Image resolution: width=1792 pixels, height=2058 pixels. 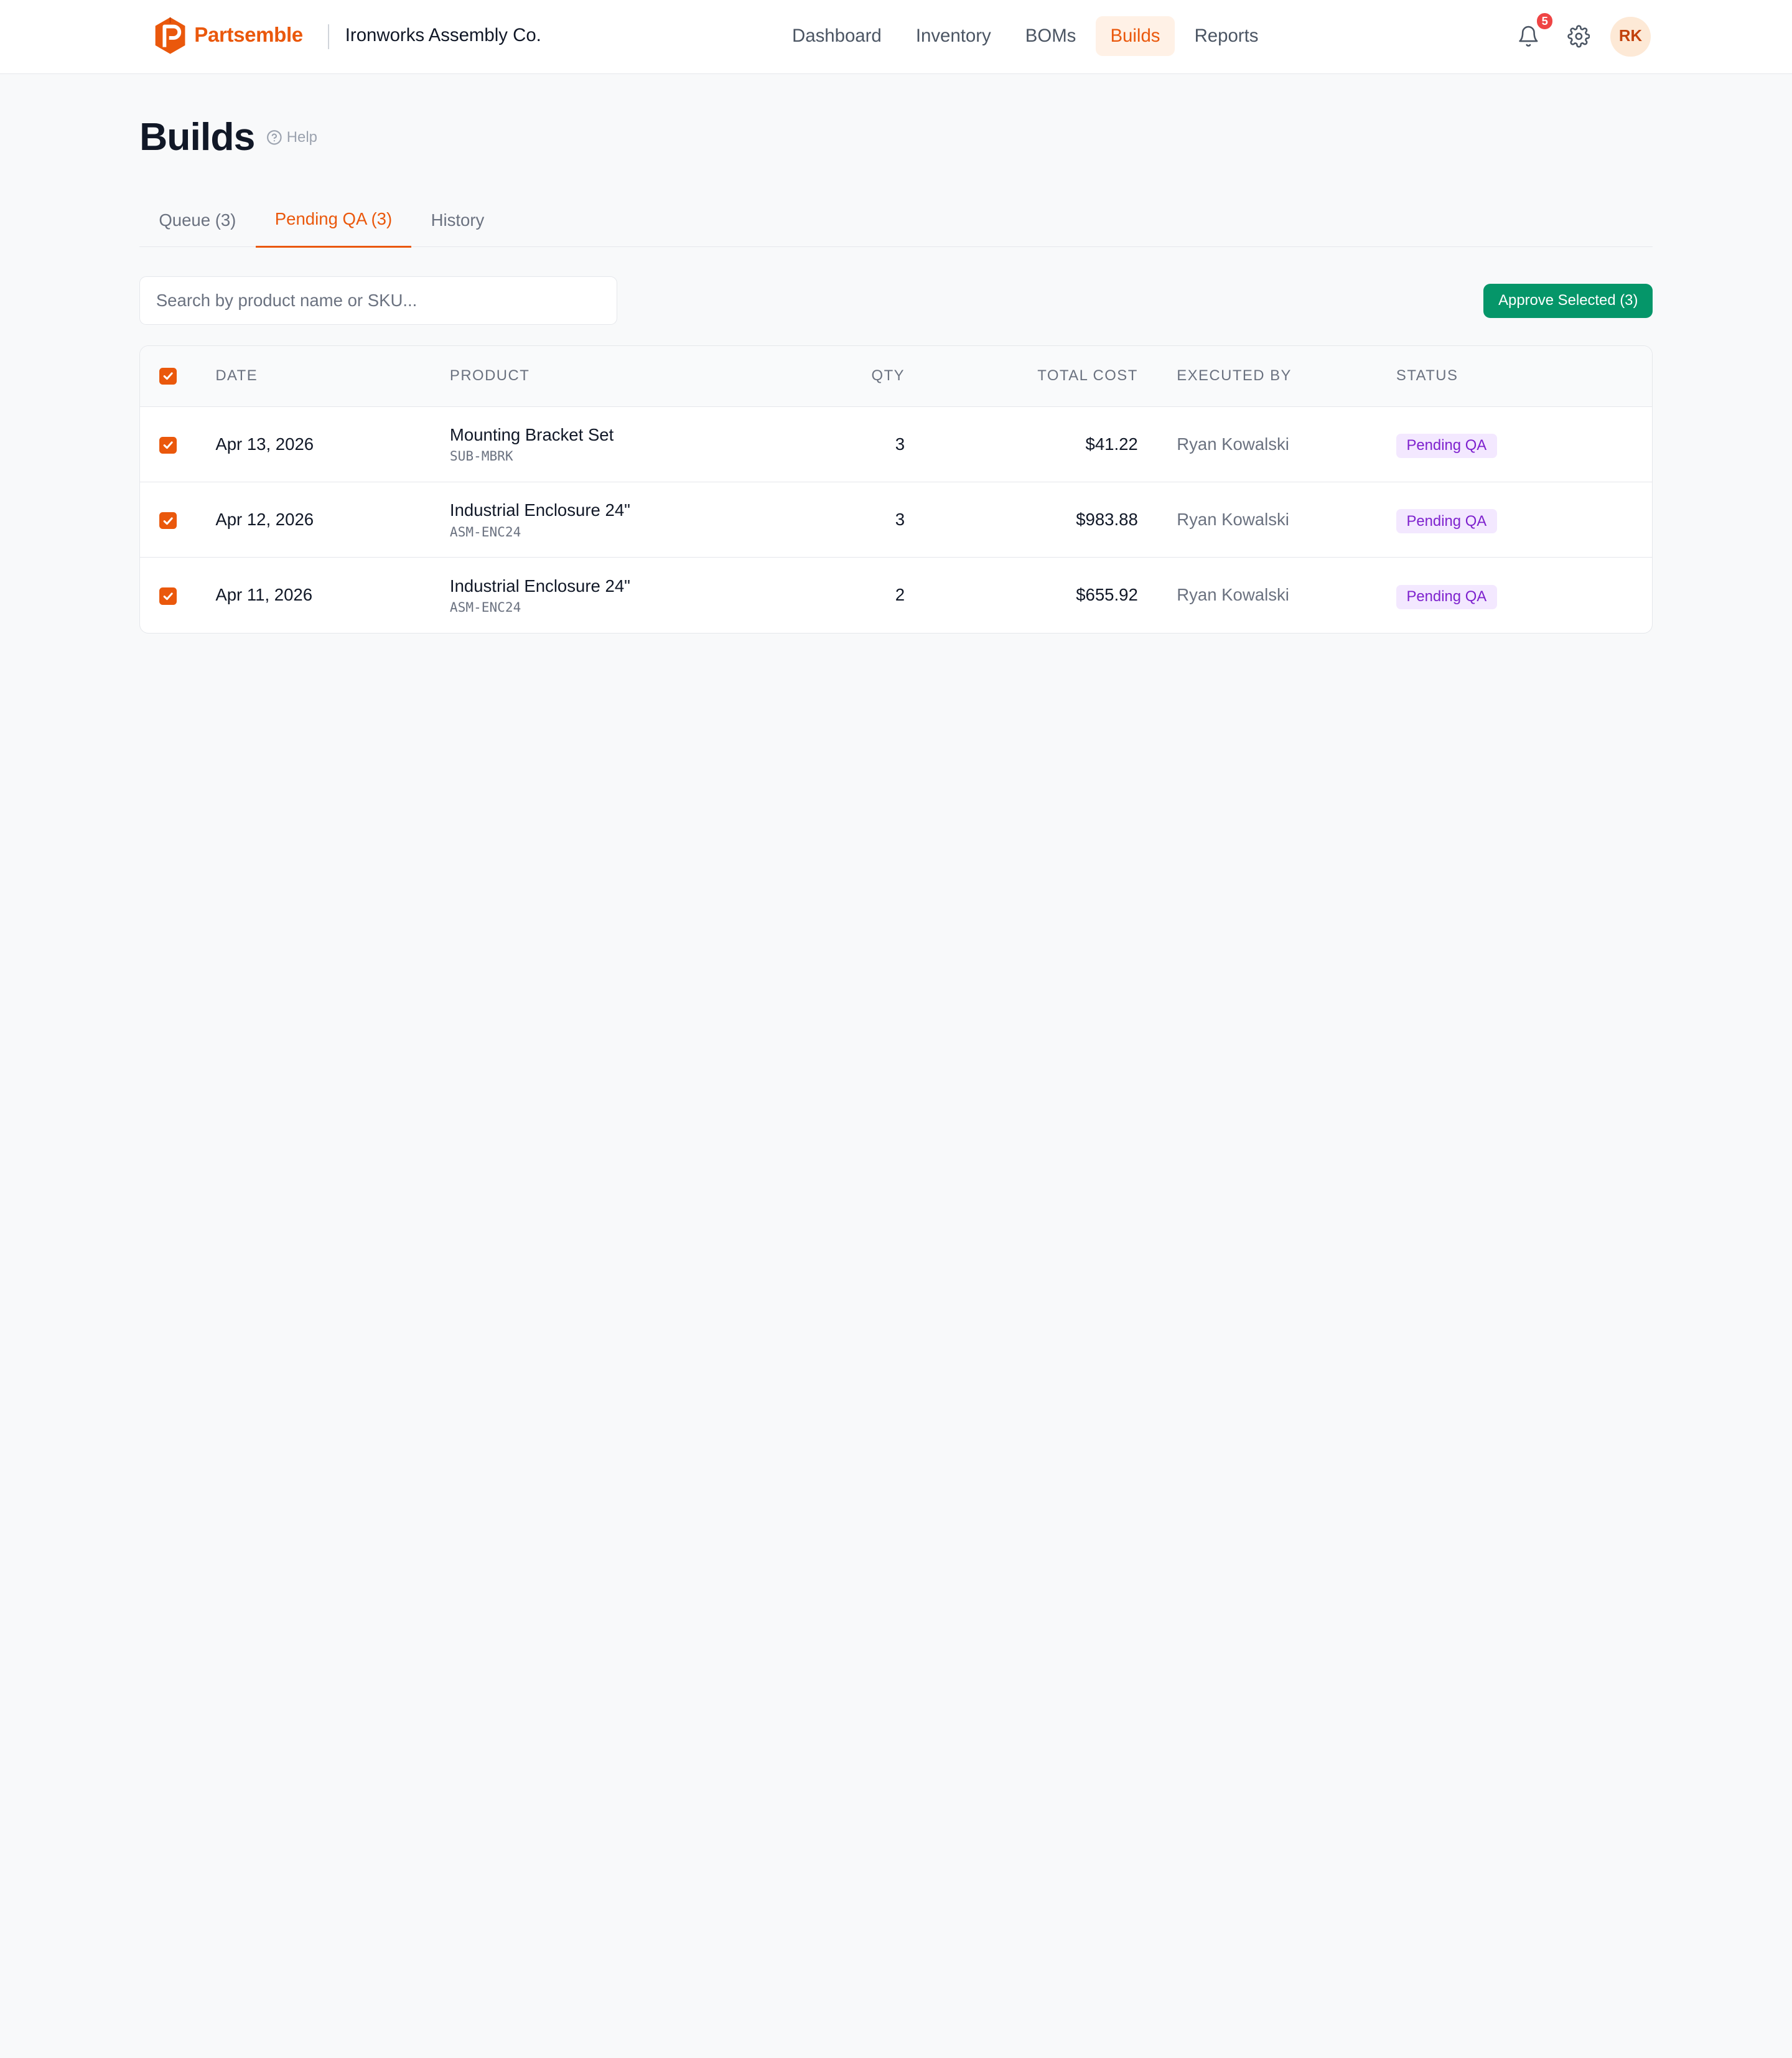 I want to click on tab-pending-qa: Pending QA (3), so click(x=333, y=220).